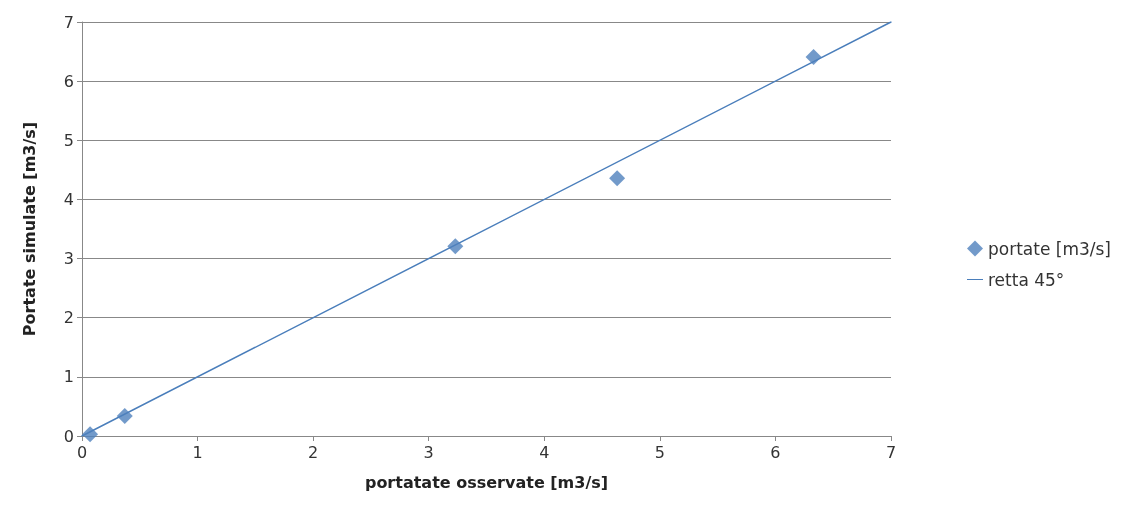 The width and height of the screenshot is (1131, 528). I want to click on y-tick-label: 7, so click(68, 22).